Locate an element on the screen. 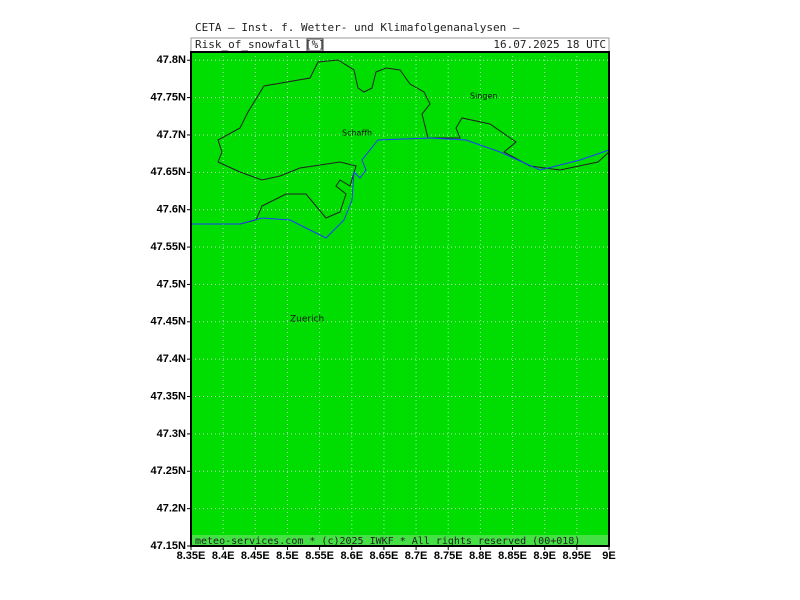 This screenshot has width=800, height=600. x-tick-label: 9E is located at coordinates (608, 556).